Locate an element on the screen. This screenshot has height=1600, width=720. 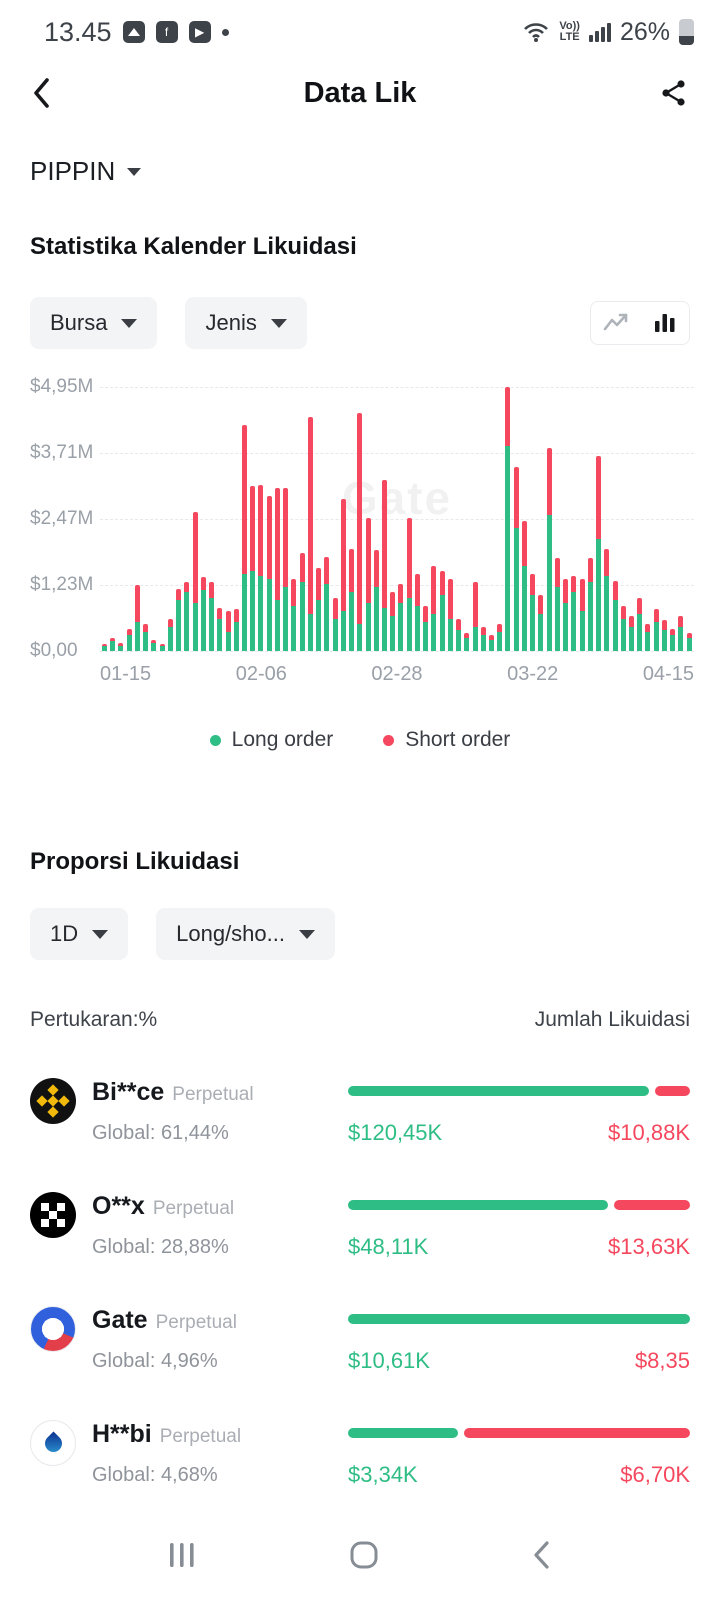
page-title: Data Lik is located at coordinates (360, 92).